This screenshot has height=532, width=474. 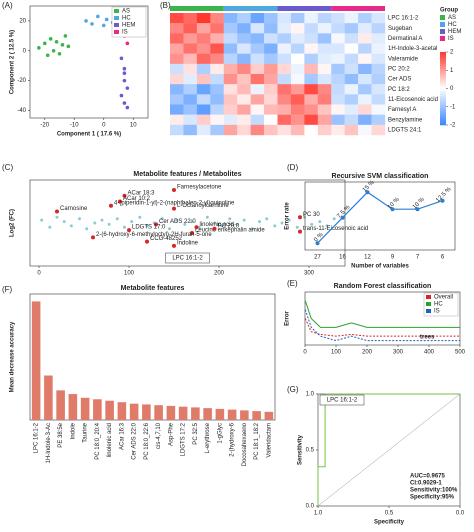 What do you see at coordinates (288, 317) in the screenshot?
I see `y-axis-label: Error` at bounding box center [288, 317].